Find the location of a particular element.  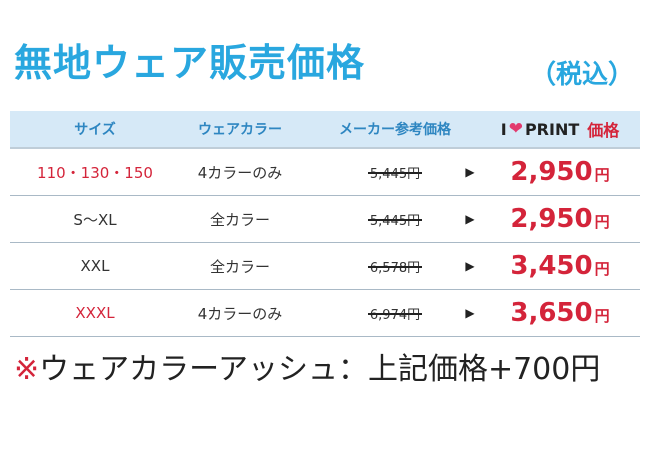

table-row: XXL 全カラー 6,578円 ▶ 3,450 円 is located at coordinates (325, 266).